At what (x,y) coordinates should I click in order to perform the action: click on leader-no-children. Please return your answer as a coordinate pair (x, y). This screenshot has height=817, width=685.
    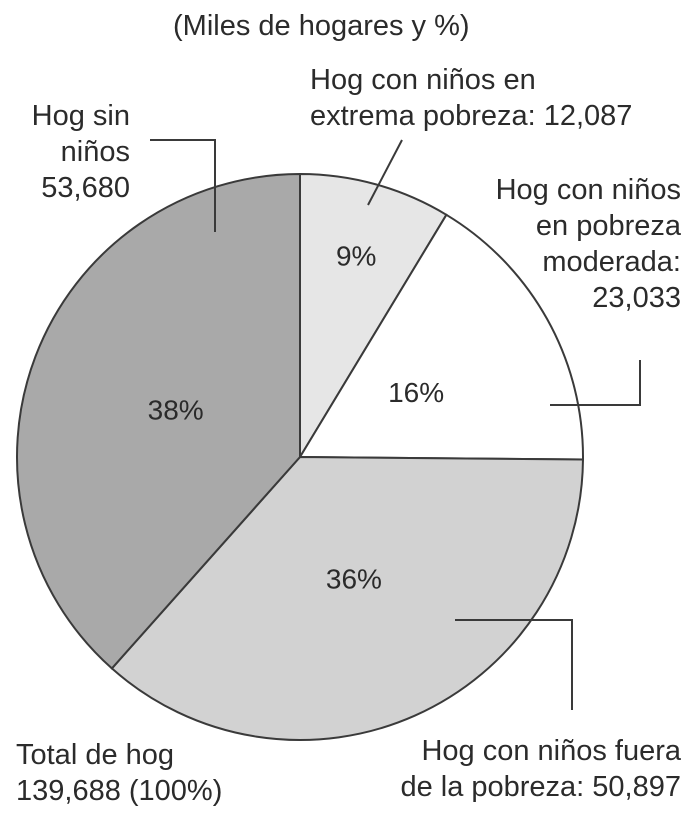
    Looking at the image, I should click on (183, 185).